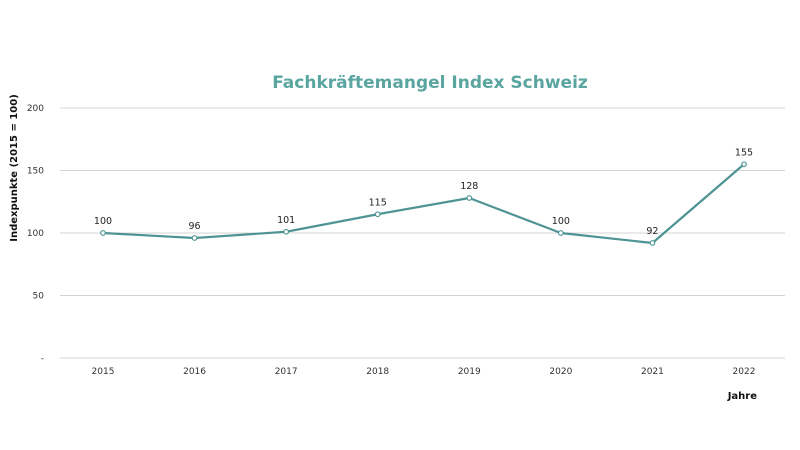 The width and height of the screenshot is (800, 450). Describe the element at coordinates (652, 372) in the screenshot. I see `x-tick-label: 2021` at that location.